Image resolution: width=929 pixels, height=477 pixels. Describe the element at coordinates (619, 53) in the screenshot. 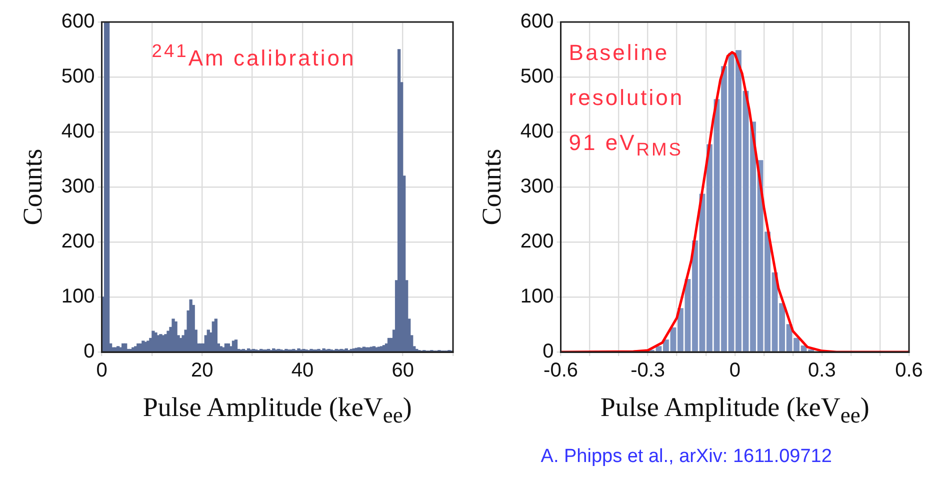

I see `annotation: Baseline` at that location.